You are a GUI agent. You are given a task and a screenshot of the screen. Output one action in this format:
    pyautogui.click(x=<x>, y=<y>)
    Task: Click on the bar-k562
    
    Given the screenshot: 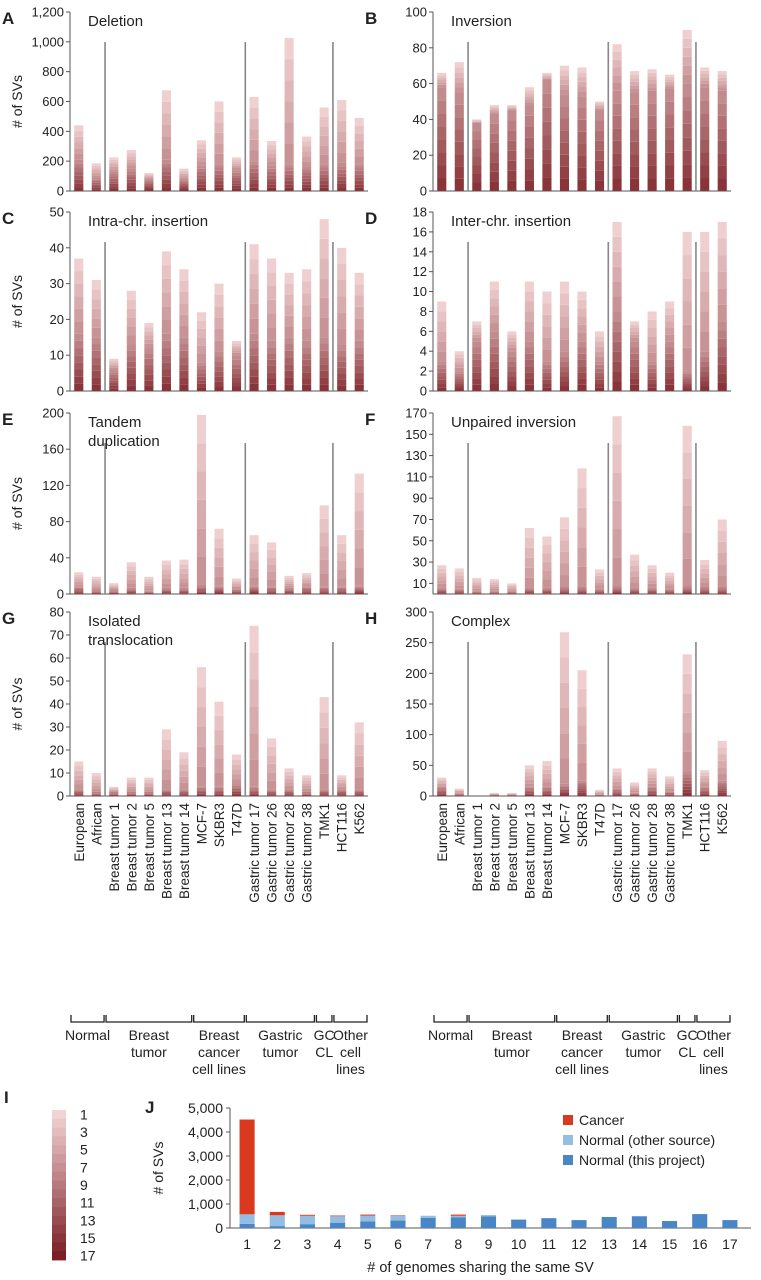 What is the action you would take?
    pyautogui.click(x=722, y=306)
    